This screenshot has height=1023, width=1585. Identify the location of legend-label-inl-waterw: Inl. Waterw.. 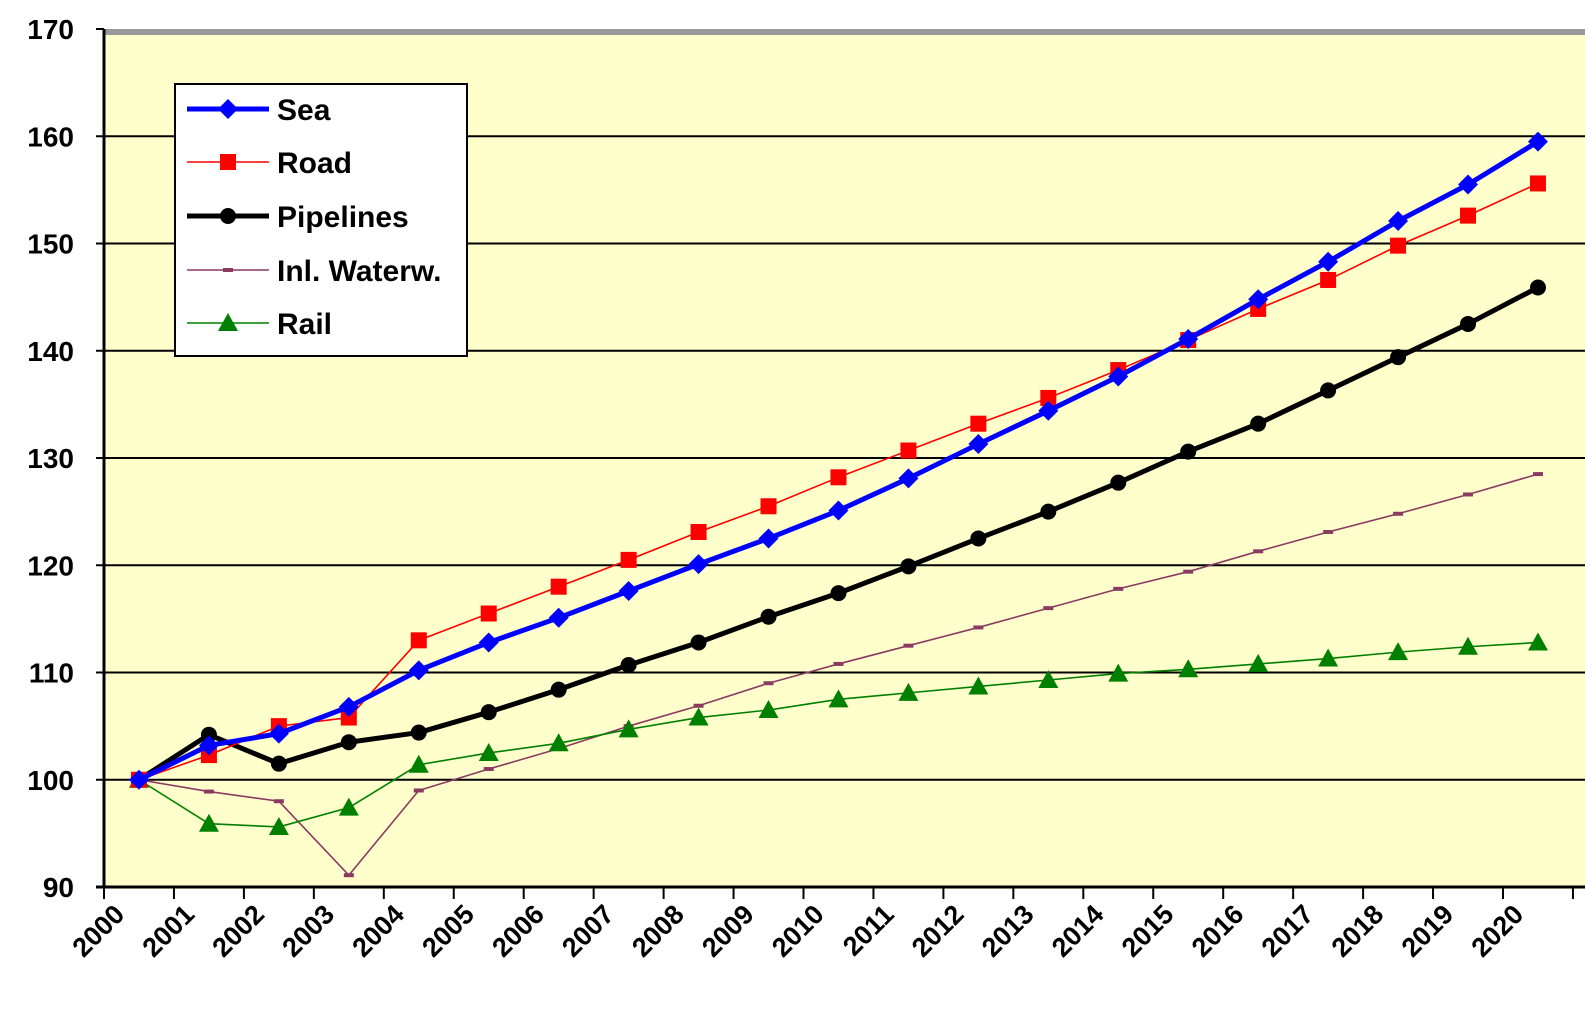
(359, 271).